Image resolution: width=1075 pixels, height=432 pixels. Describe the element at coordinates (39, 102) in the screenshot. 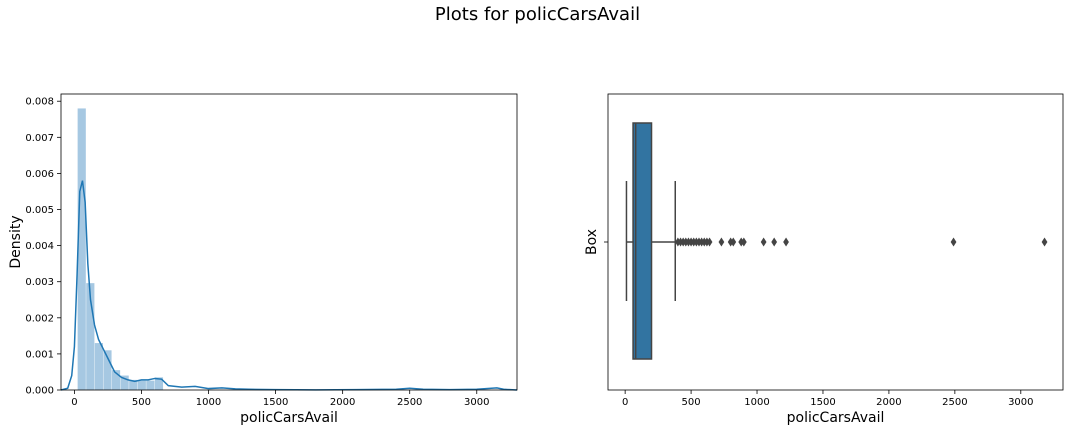

I see `y-tick-label: 0.008` at that location.